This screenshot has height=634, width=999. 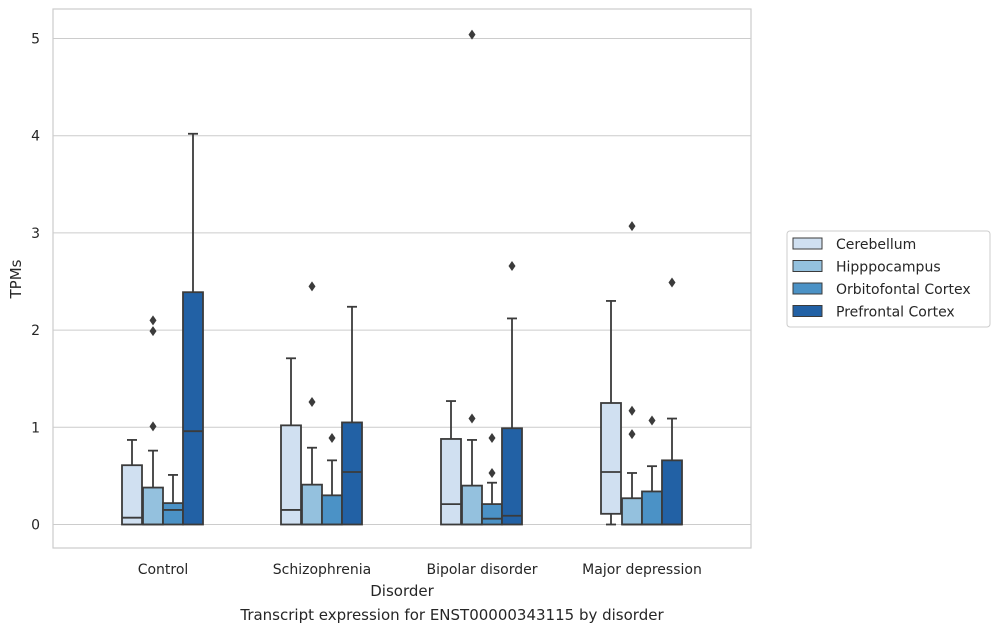 I want to click on x-tick-label: Major depression, so click(x=642, y=570).